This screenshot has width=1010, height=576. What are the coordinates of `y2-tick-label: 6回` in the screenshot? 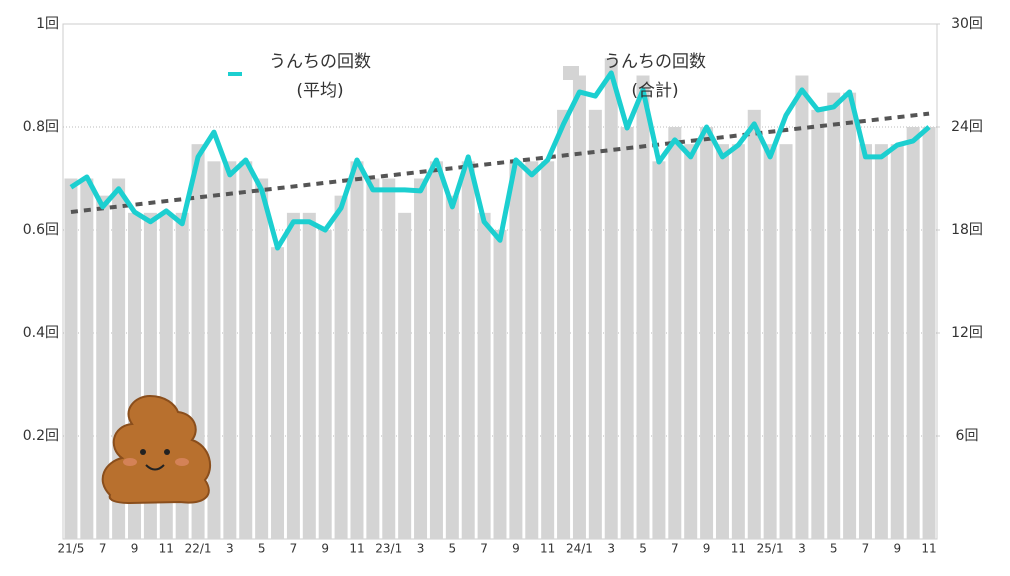 It's located at (967, 436).